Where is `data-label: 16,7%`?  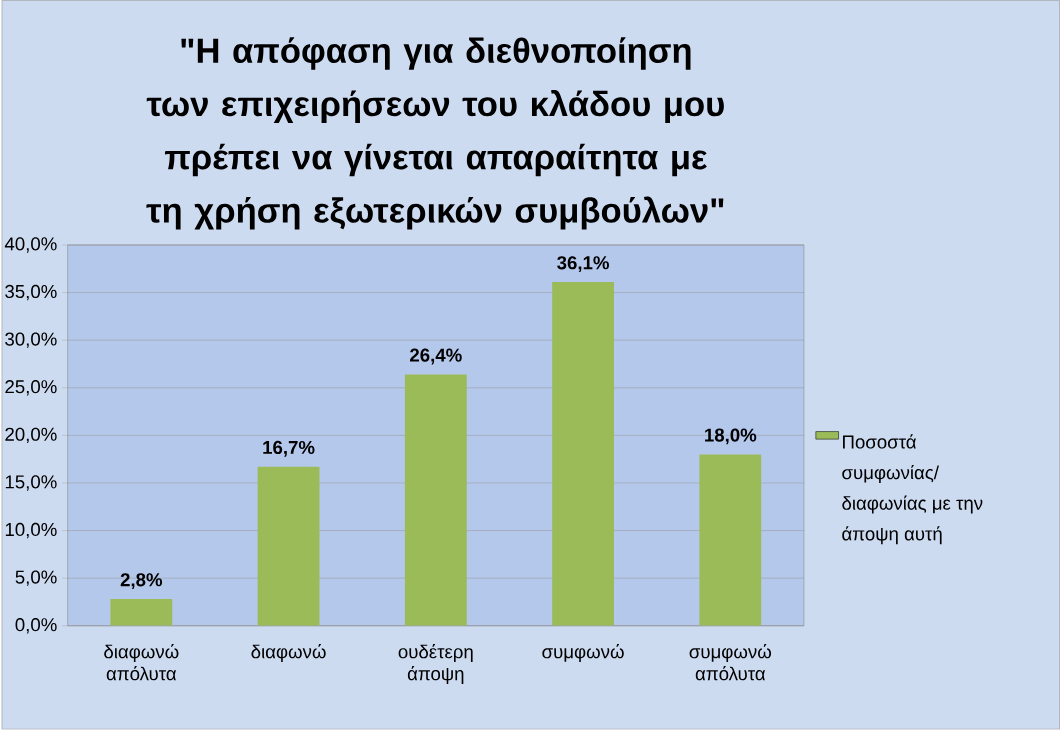 data-label: 16,7% is located at coordinates (289, 449).